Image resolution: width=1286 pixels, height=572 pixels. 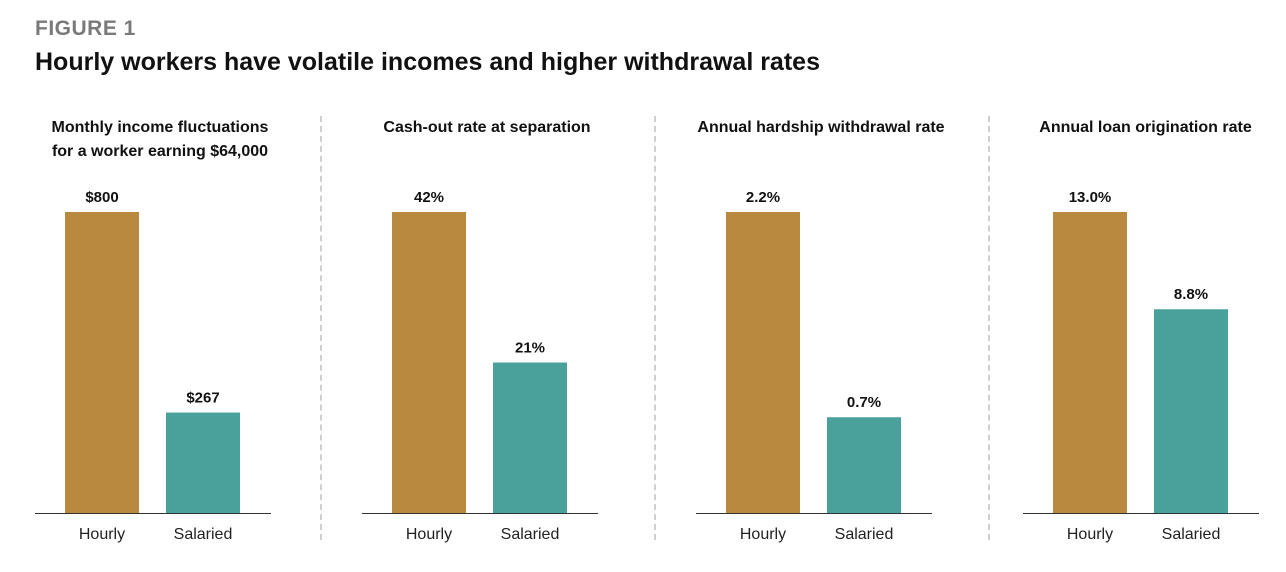 I want to click on data-label-hourly: 13.0%, so click(x=1090, y=197).